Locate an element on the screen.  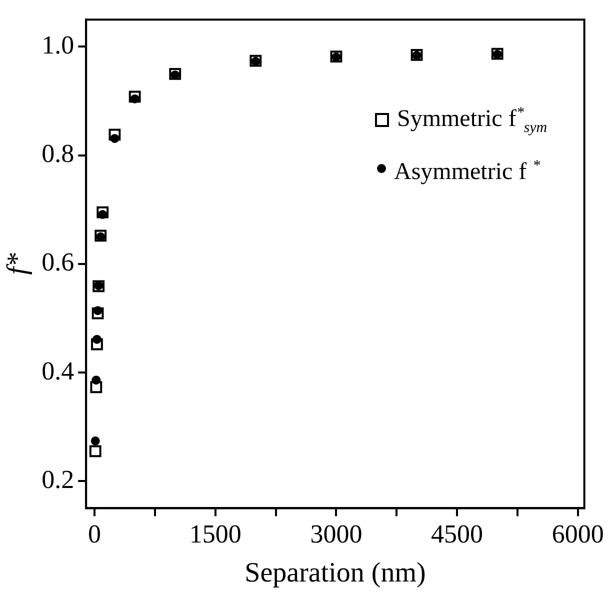
y-tick-label: 1.0 is located at coordinates (58, 45).